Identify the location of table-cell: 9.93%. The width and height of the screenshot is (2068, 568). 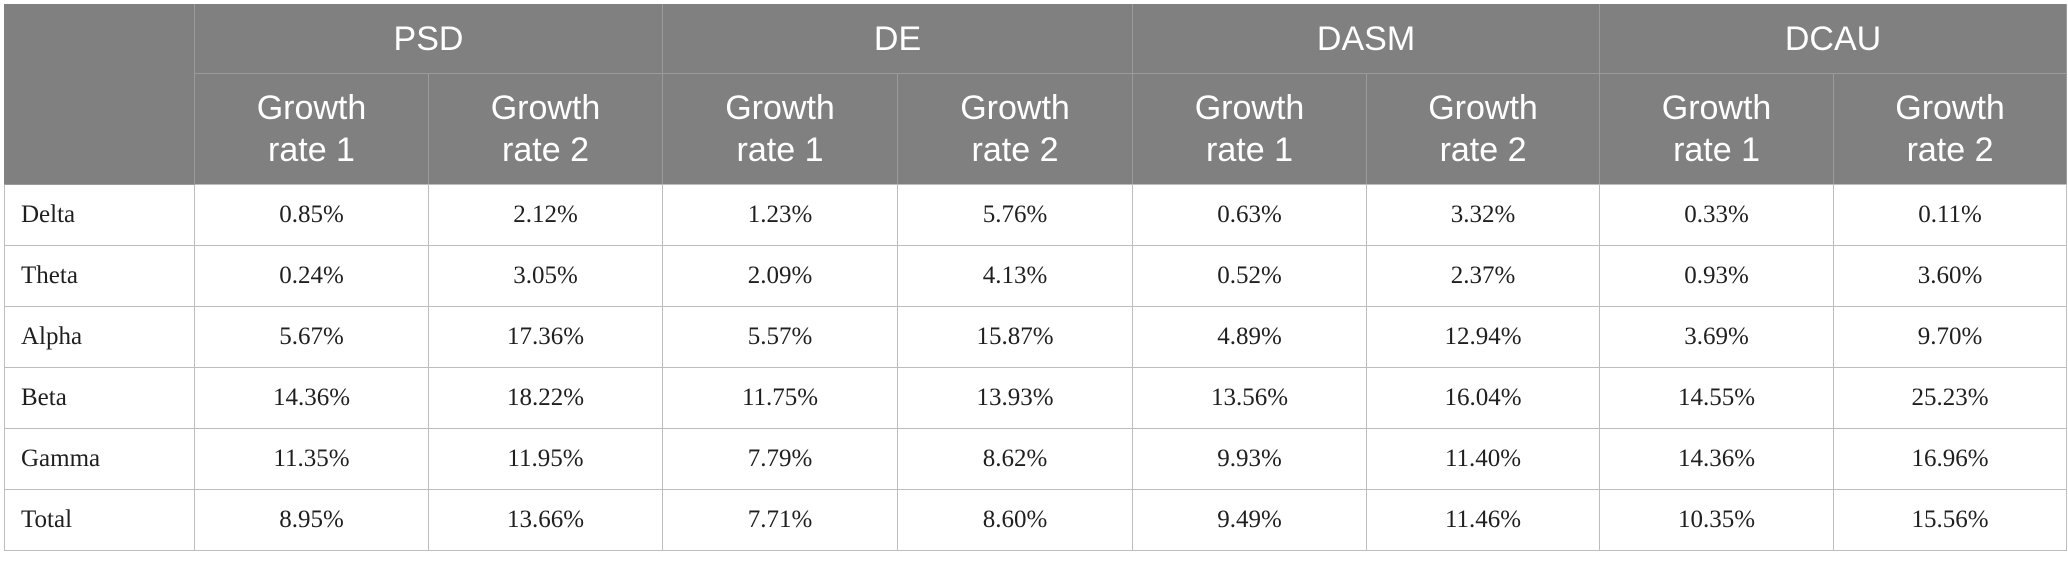
(1250, 459).